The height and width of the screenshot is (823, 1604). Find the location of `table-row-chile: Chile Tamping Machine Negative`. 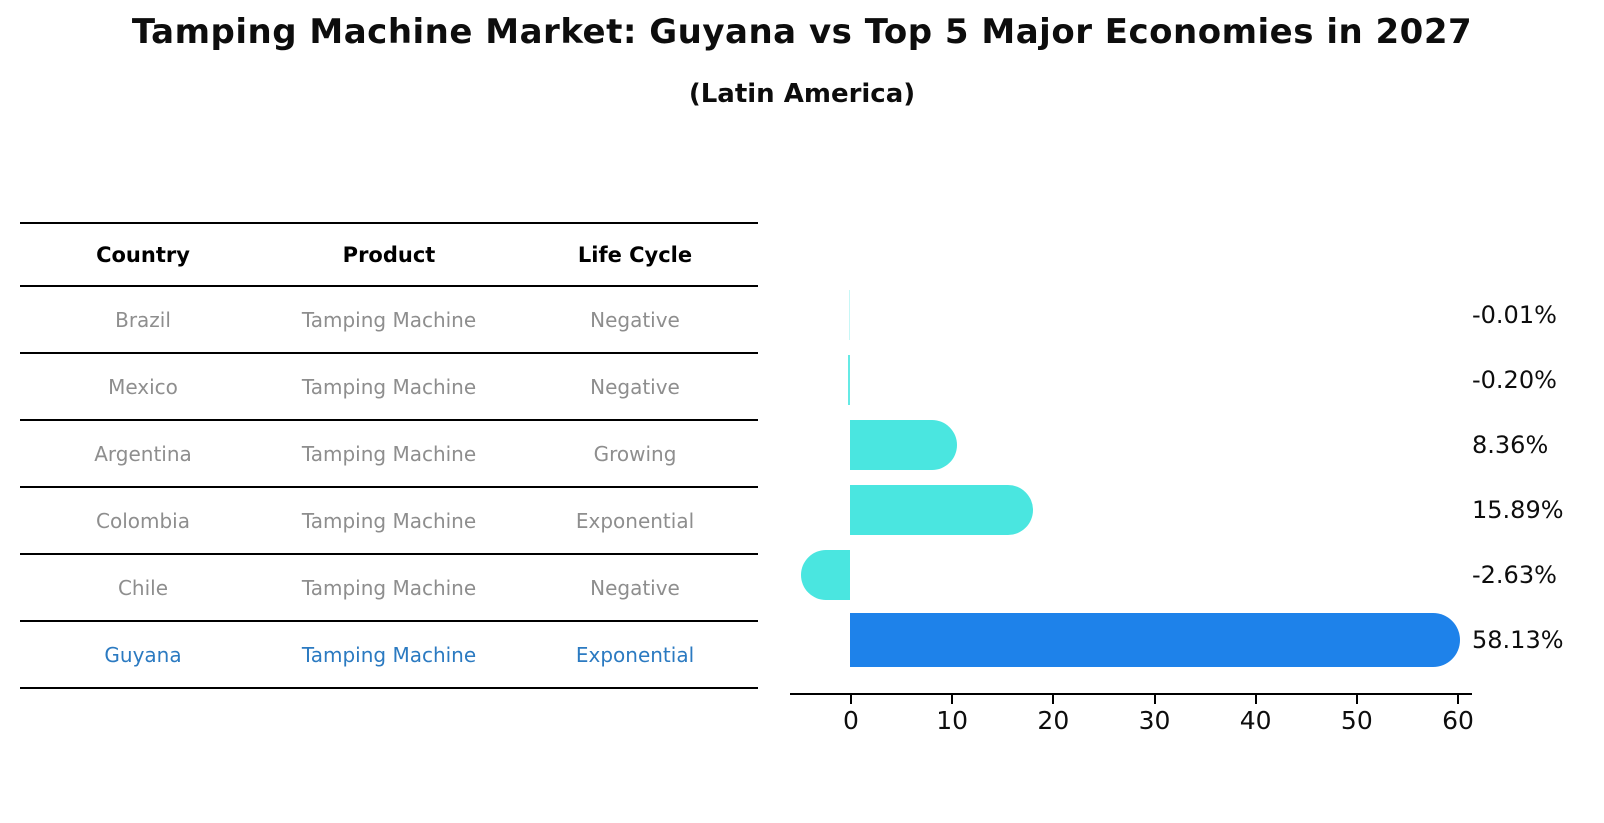

table-row-chile: Chile Tamping Machine Negative is located at coordinates (389, 588).